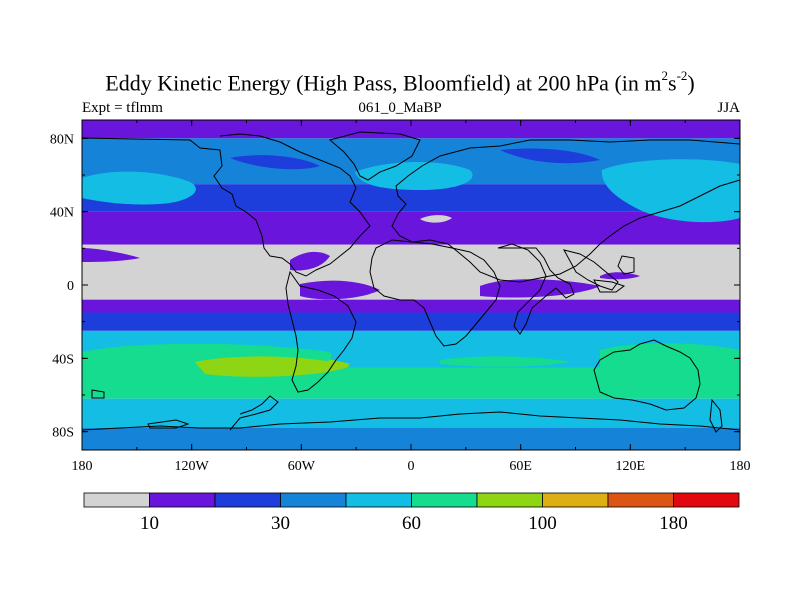 The height and width of the screenshot is (600, 800). I want to click on x-tick-label-0: 180, so click(82, 466).